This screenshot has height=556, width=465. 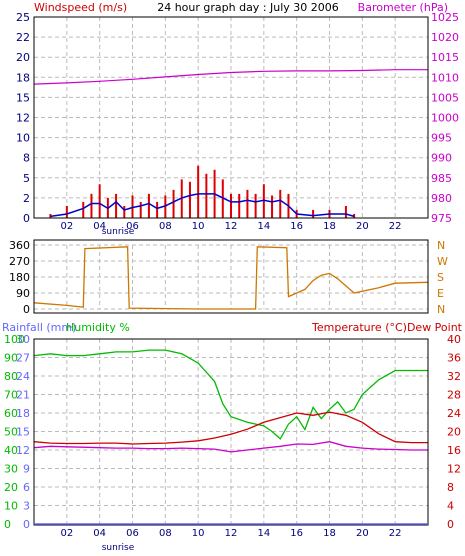 What do you see at coordinates (23, 413) in the screenshot?
I see `rainfall-tick-label: 18` at bounding box center [23, 413].